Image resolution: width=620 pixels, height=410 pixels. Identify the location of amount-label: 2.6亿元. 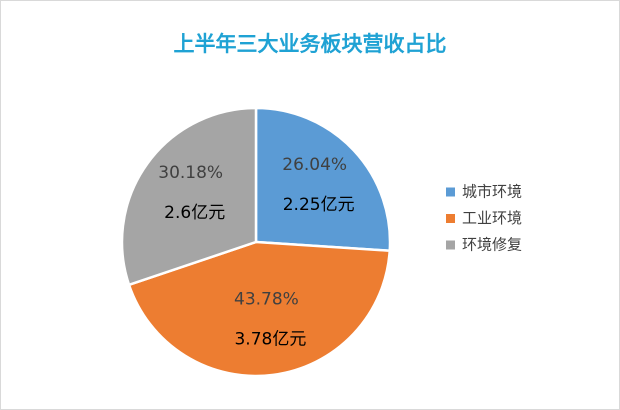
(194, 213).